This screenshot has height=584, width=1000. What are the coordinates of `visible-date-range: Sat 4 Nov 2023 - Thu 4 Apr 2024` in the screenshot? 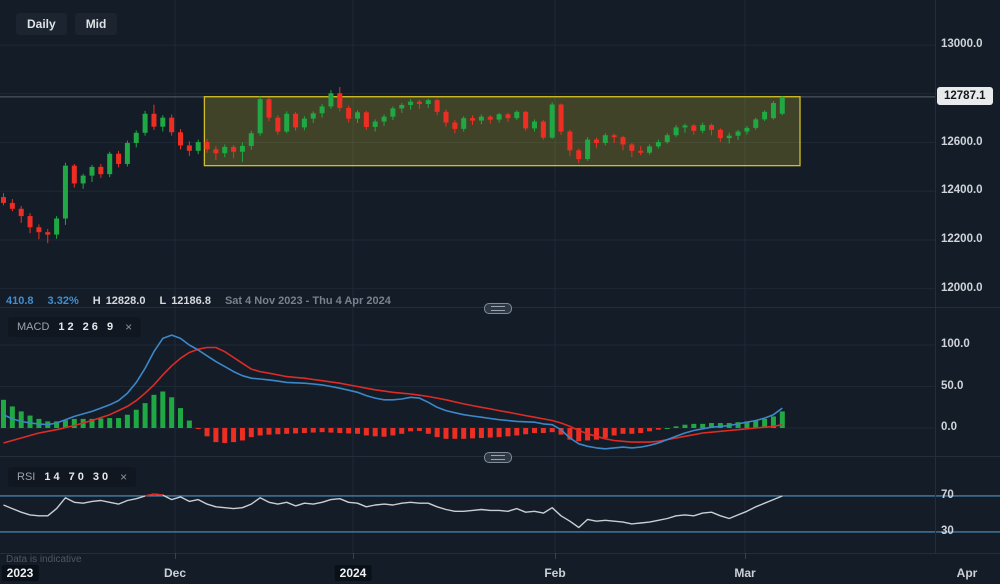 It's located at (307, 301).